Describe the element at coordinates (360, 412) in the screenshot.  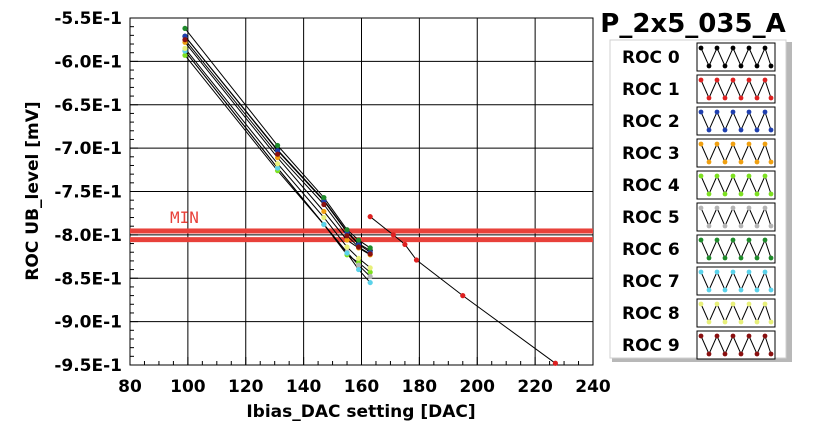
I see `x-axis-title: Ibias_DAC setting [DAC]` at that location.